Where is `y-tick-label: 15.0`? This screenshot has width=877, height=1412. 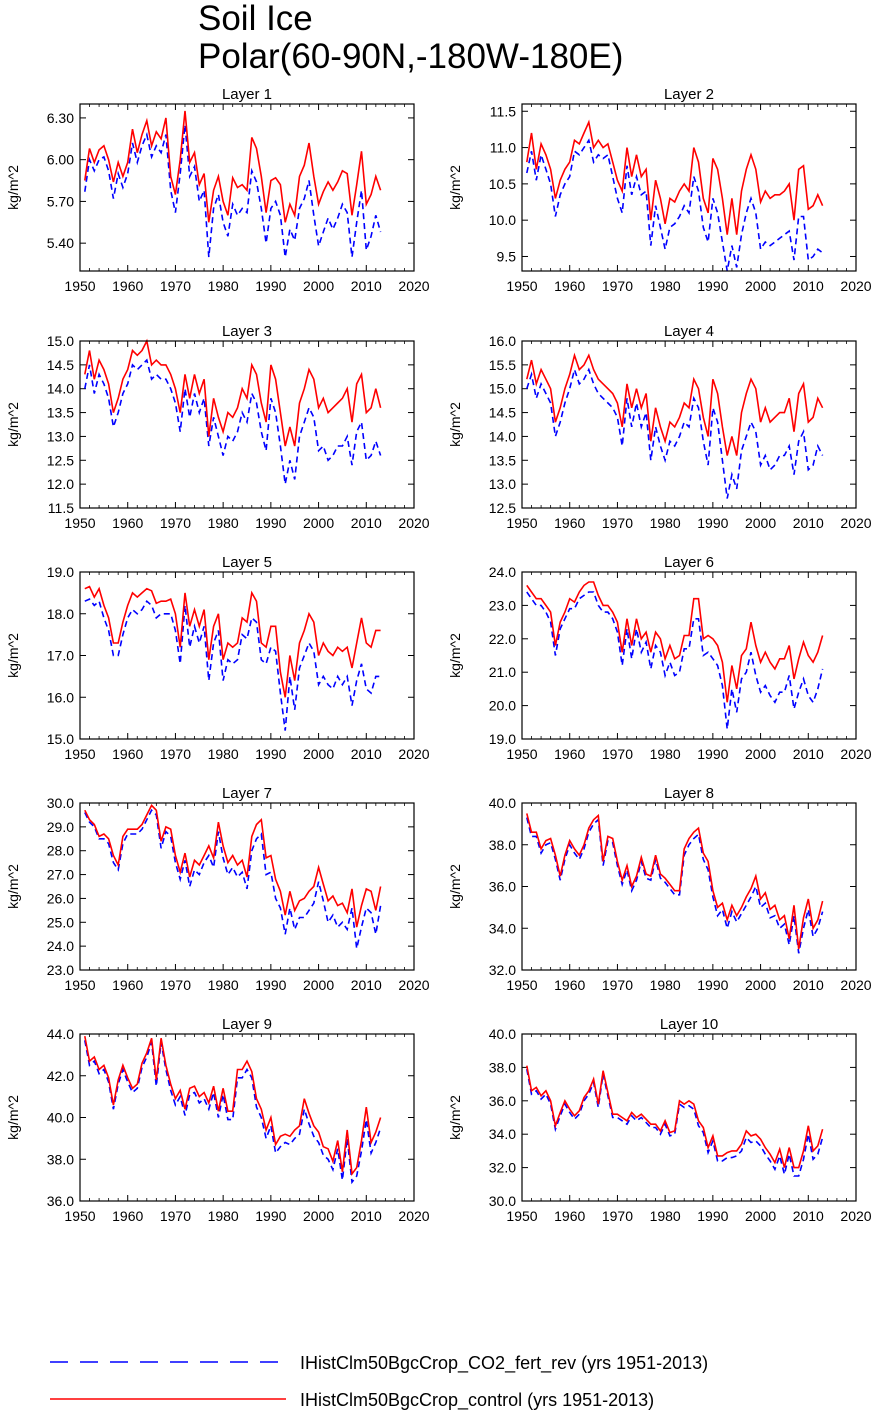 y-tick-label: 15.0 is located at coordinates (502, 389).